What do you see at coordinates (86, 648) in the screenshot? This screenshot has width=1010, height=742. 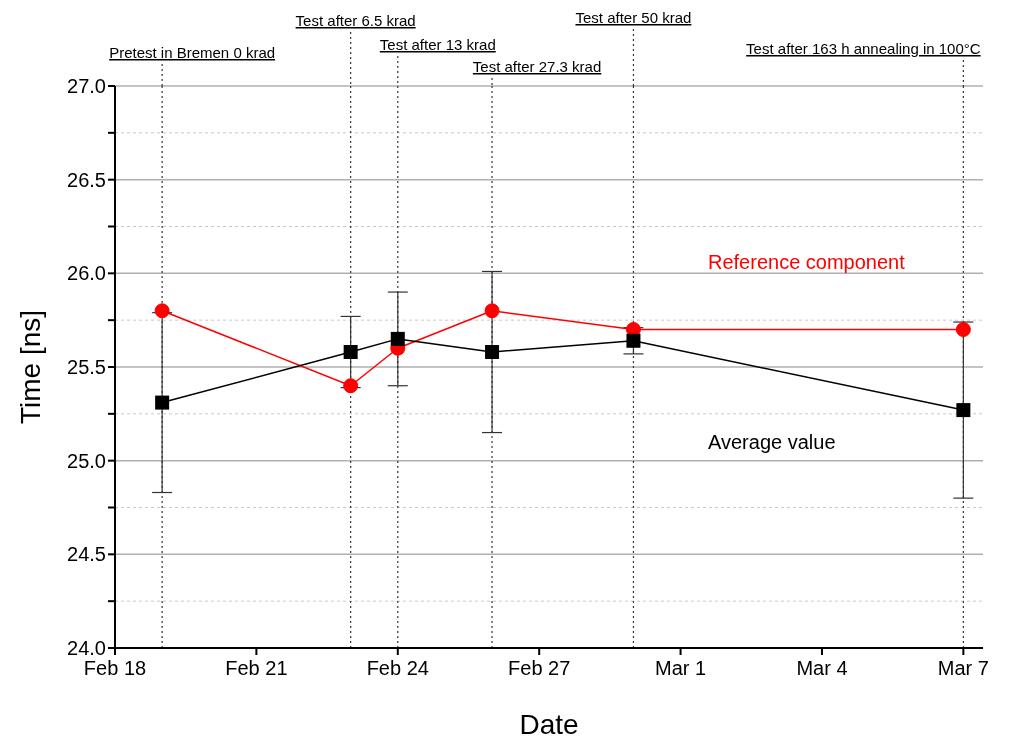 I see `y-tick-label: 24.0` at bounding box center [86, 648].